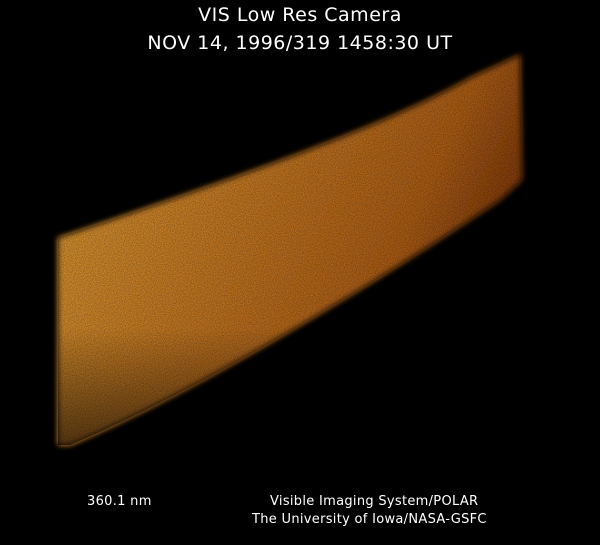  What do you see at coordinates (300, 15) in the screenshot?
I see `image-title: VIS Low Res Camera` at bounding box center [300, 15].